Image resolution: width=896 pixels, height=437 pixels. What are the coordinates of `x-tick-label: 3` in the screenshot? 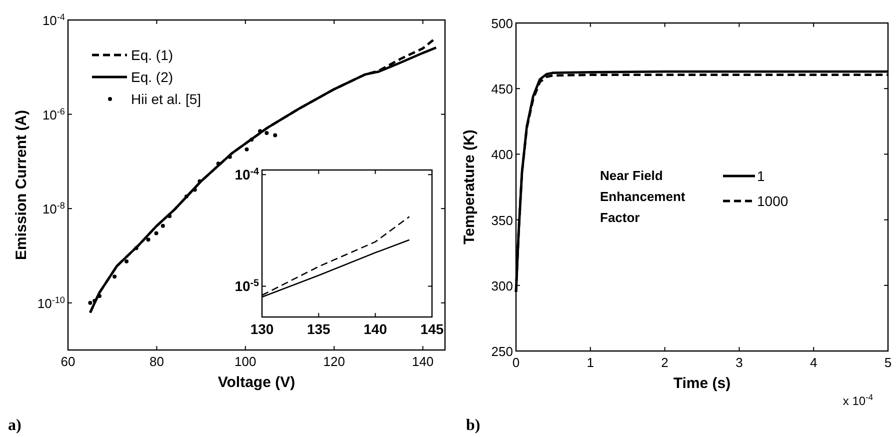 It's located at (739, 362).